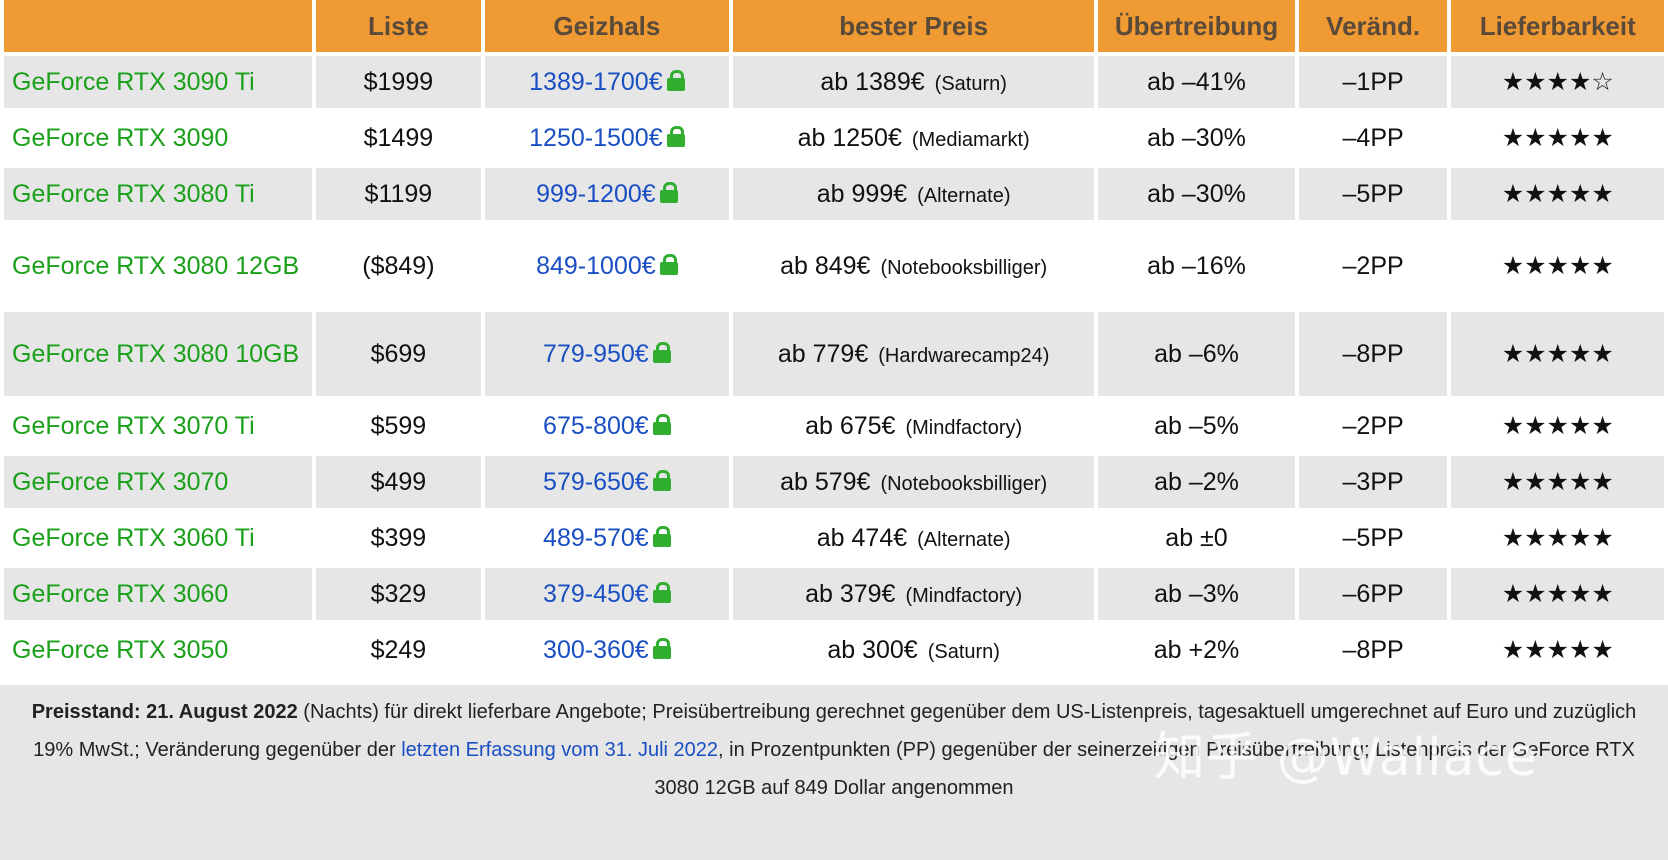 The image size is (1668, 860). I want to click on list-price: $599, so click(398, 426).